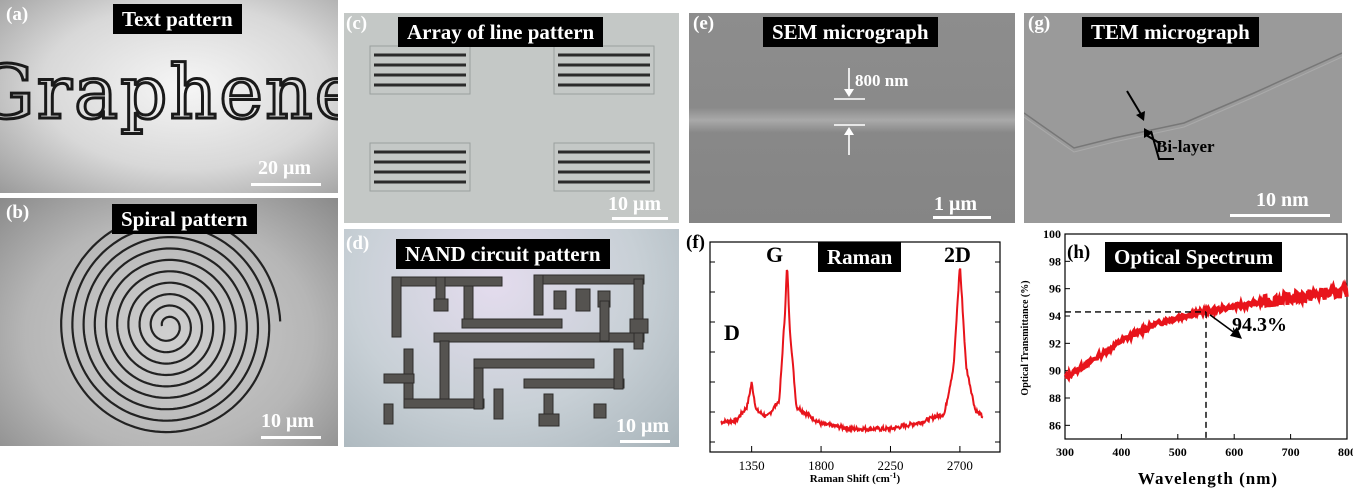  Describe the element at coordinates (287, 421) in the screenshot. I see `scale-bar-label-b: 10 μm` at that location.